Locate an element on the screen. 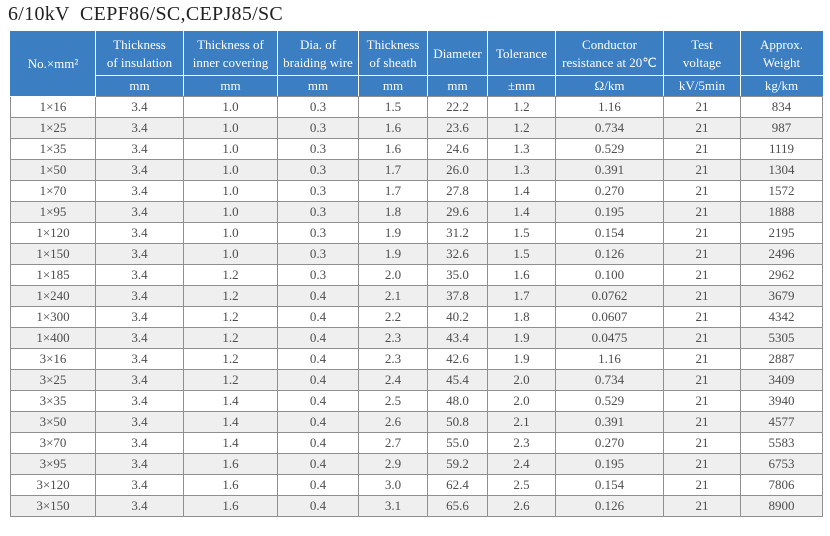  data-cell: 37.8 is located at coordinates (457, 296).